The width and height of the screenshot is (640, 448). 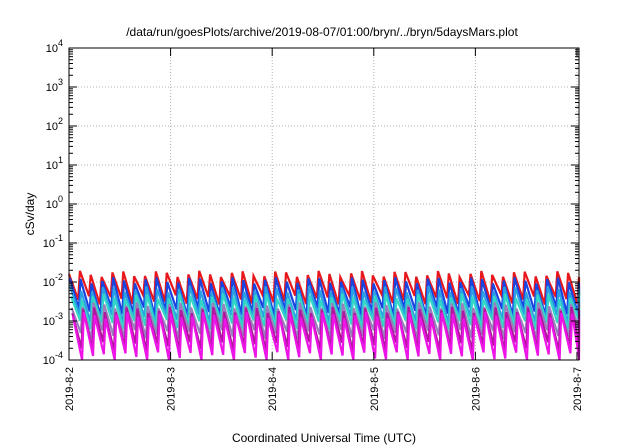 I want to click on x-tick-label: 2019-8-5, so click(x=375, y=389).